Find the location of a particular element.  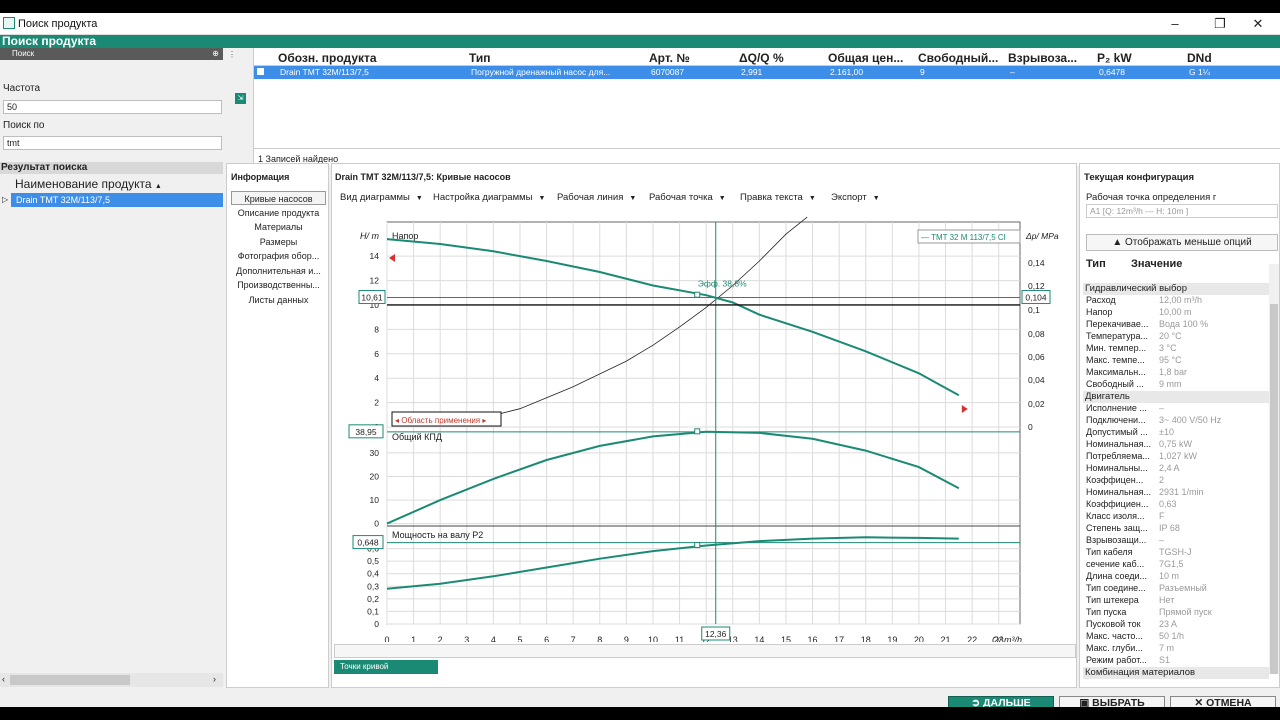

y-tick-label: 0,5 is located at coordinates (373, 561).